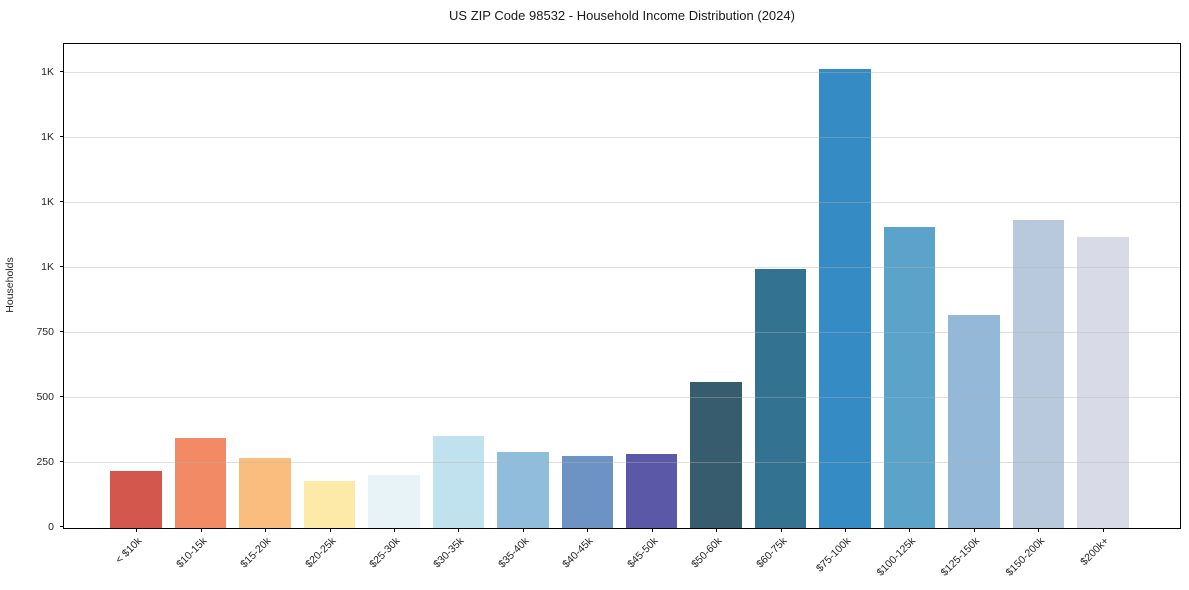 The height and width of the screenshot is (590, 1189). Describe the element at coordinates (834, 555) in the screenshot. I see `x-tick-label: $75-100k` at that location.